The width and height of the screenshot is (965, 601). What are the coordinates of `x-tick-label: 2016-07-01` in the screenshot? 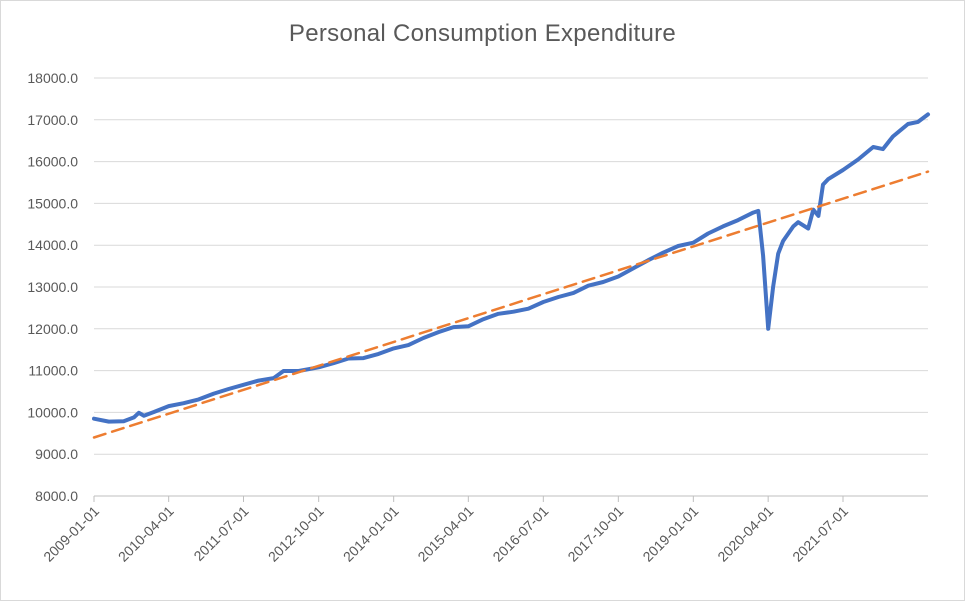 It's located at (520, 534).